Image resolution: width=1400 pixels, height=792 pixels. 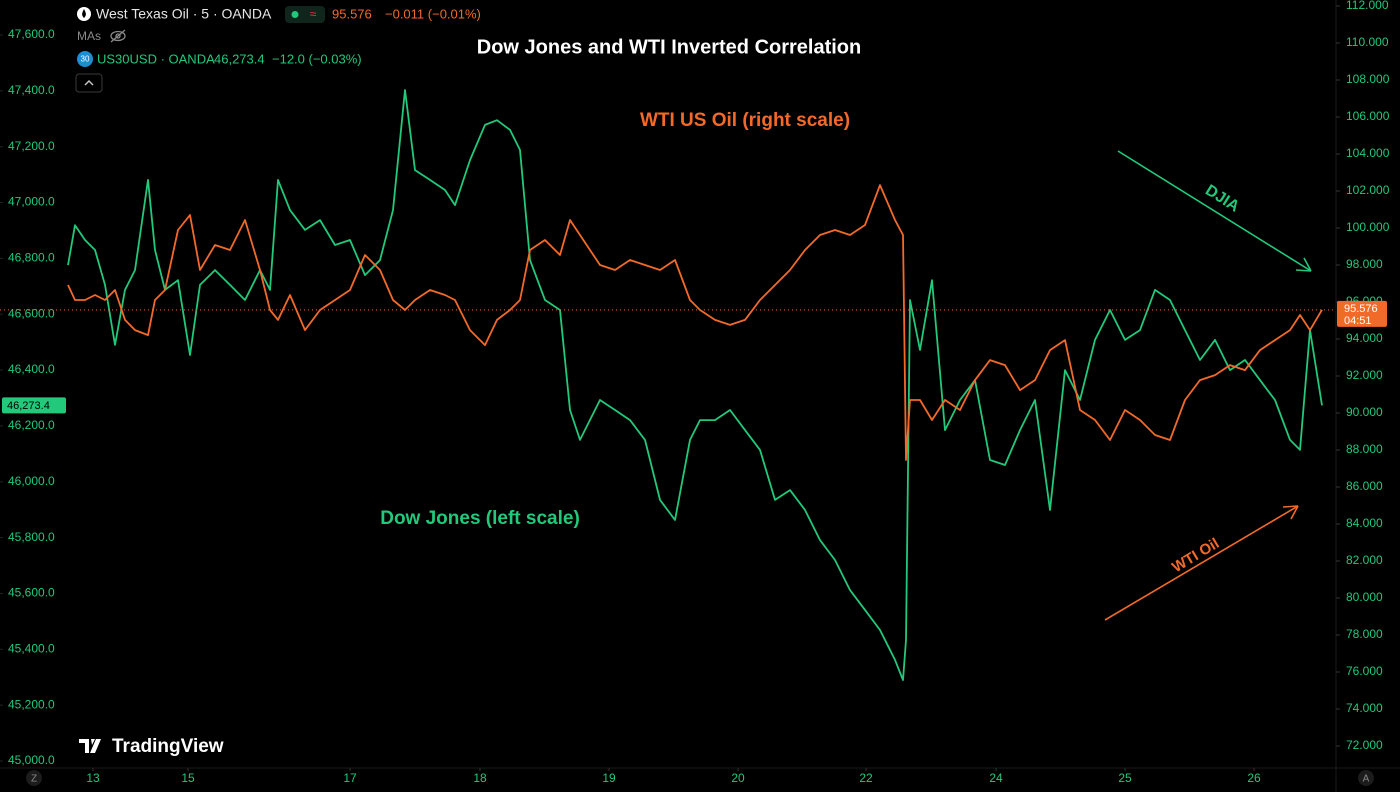 What do you see at coordinates (1368, 227) in the screenshot?
I see `y2-tick-label: 100.000` at bounding box center [1368, 227].